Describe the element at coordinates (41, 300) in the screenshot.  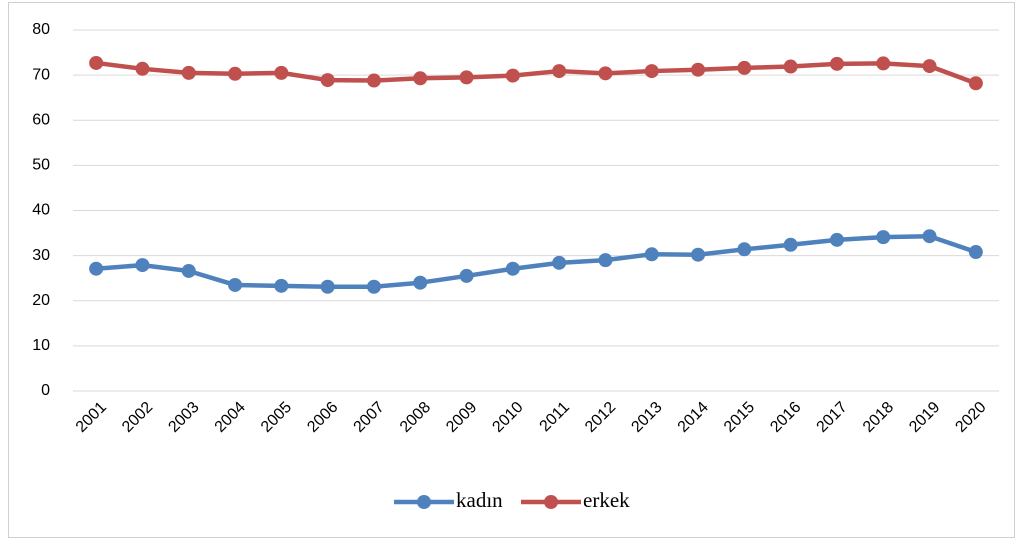
I see `y-tick-label: 20` at that location.